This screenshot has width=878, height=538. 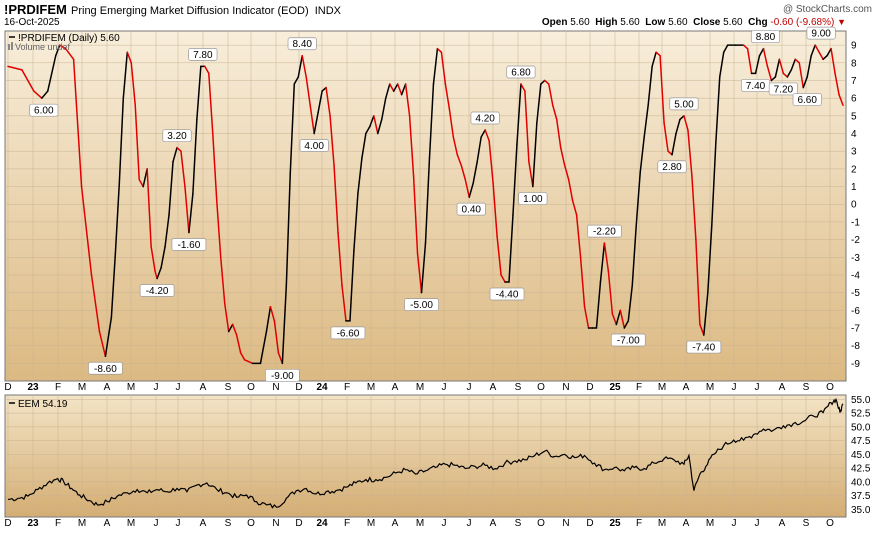 What do you see at coordinates (861, 441) in the screenshot?
I see `y-tick-label: 47.5` at bounding box center [861, 441].